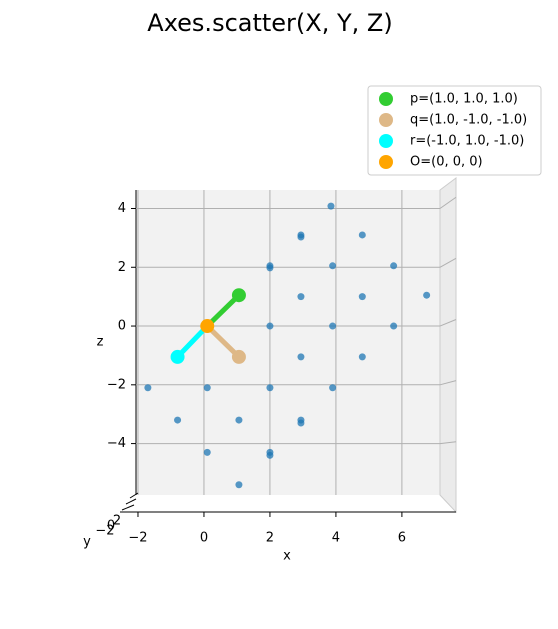 This screenshot has height=629, width=558. What do you see at coordinates (87, 542) in the screenshot?
I see `y-axis-label: y` at bounding box center [87, 542].